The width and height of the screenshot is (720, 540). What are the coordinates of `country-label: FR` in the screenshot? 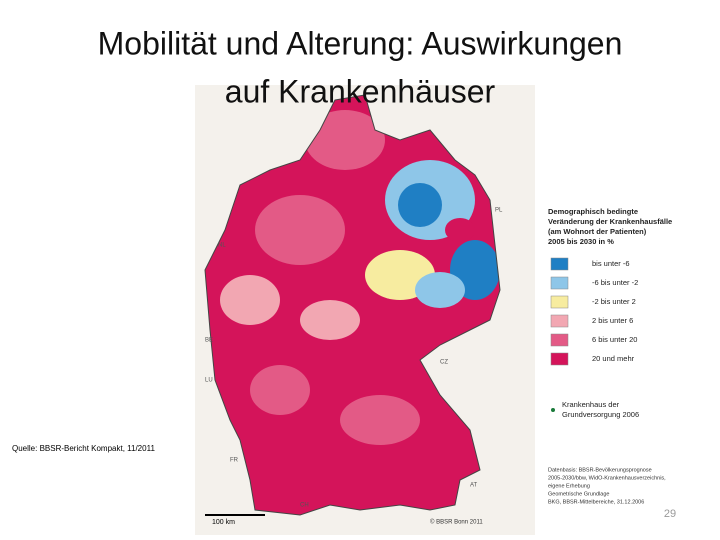 It's located at (234, 461).